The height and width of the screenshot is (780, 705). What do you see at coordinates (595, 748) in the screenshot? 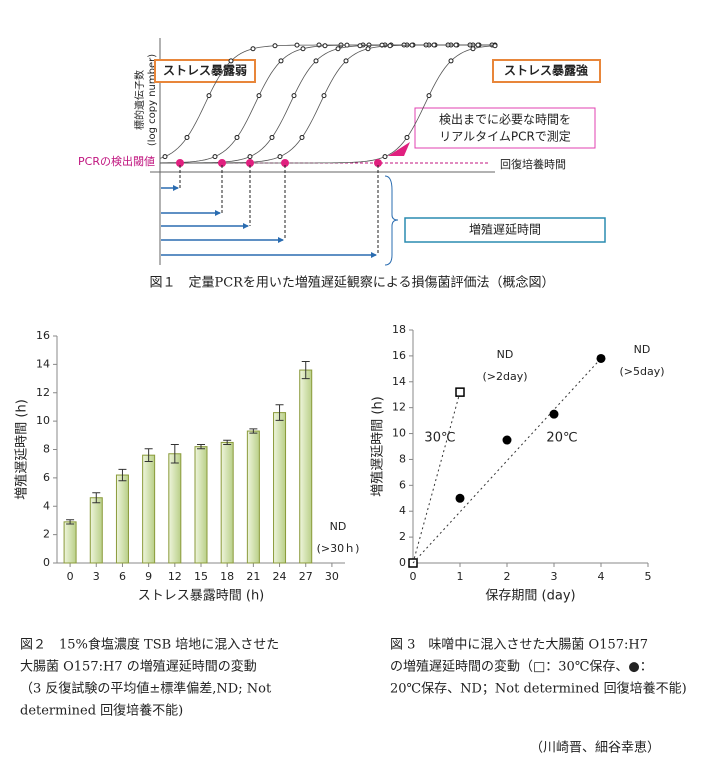
I see `author: （川崎晋、細谷幸恵）` at bounding box center [595, 748].